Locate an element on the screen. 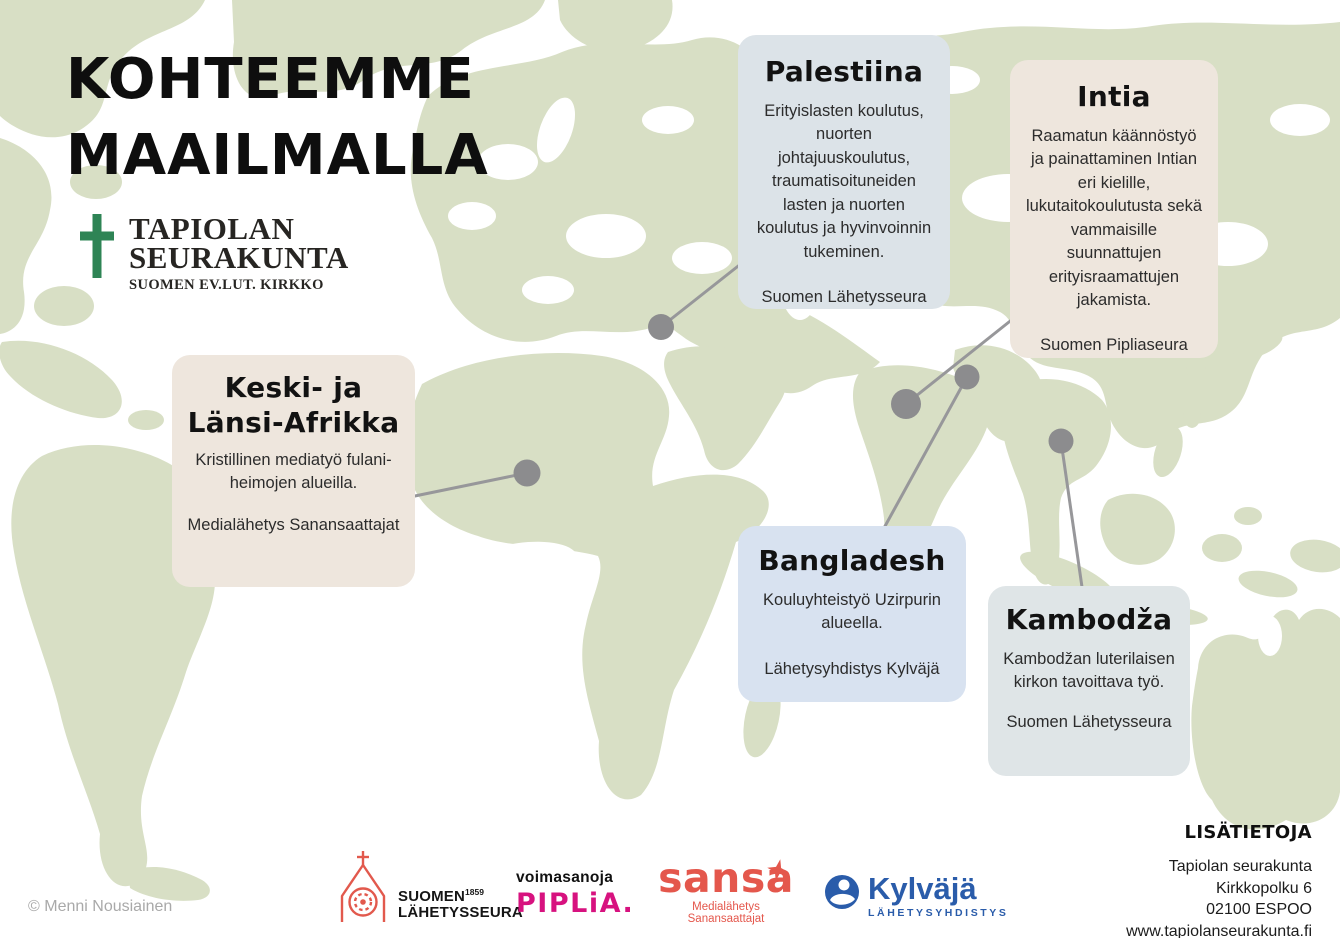 Image resolution: width=1340 pixels, height=938 pixels. map-marker-india is located at coordinates (906, 404).